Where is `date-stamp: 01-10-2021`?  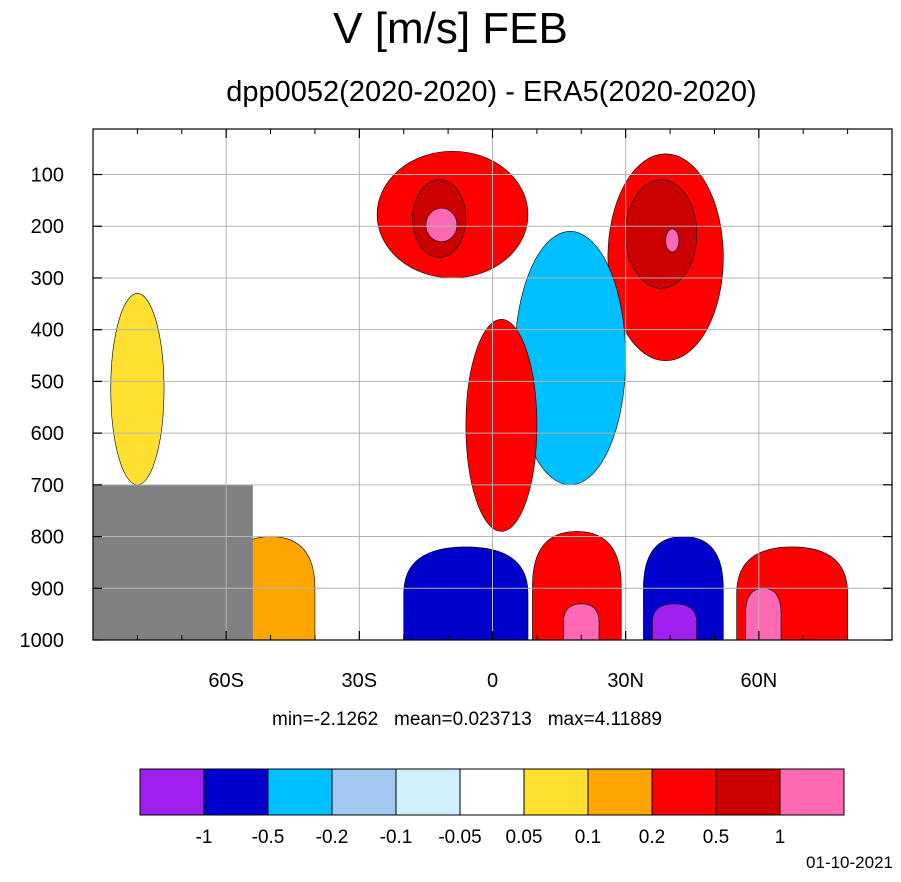 date-stamp: 01-10-2021 is located at coordinates (849, 862).